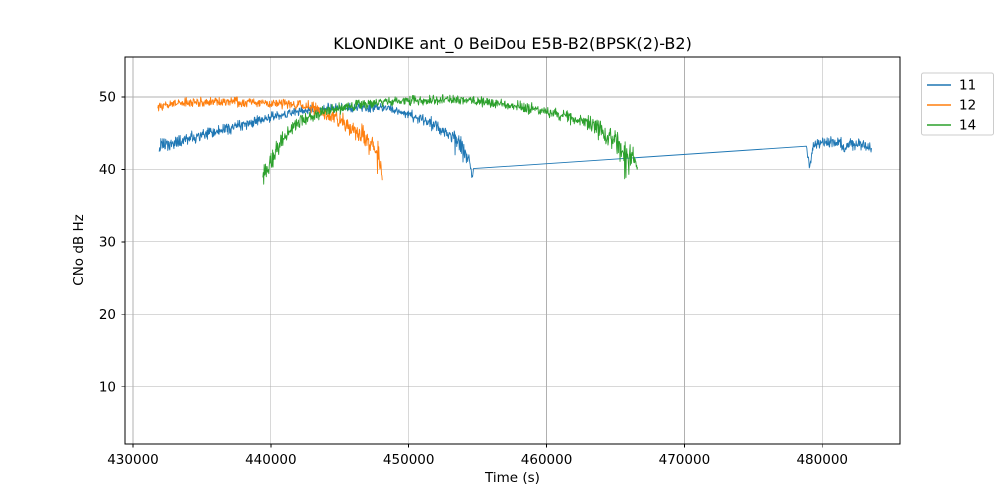  Describe the element at coordinates (547, 460) in the screenshot. I see `x-tick-label: 460000` at that location.